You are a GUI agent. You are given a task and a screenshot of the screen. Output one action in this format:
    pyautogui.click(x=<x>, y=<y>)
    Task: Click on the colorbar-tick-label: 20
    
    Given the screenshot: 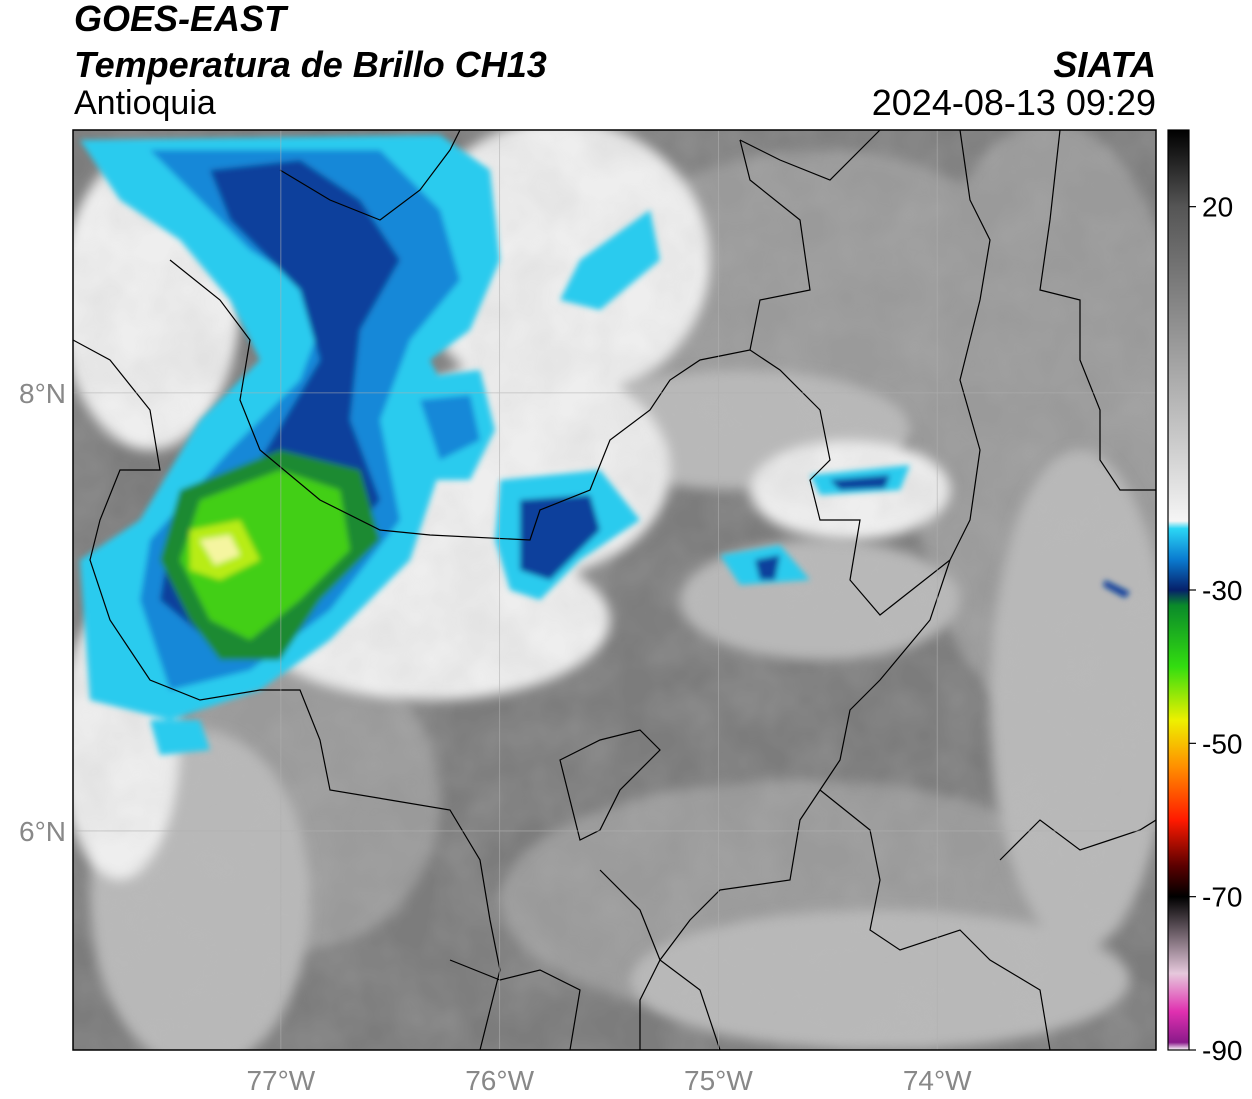 What is the action you would take?
    pyautogui.click(x=1217, y=207)
    